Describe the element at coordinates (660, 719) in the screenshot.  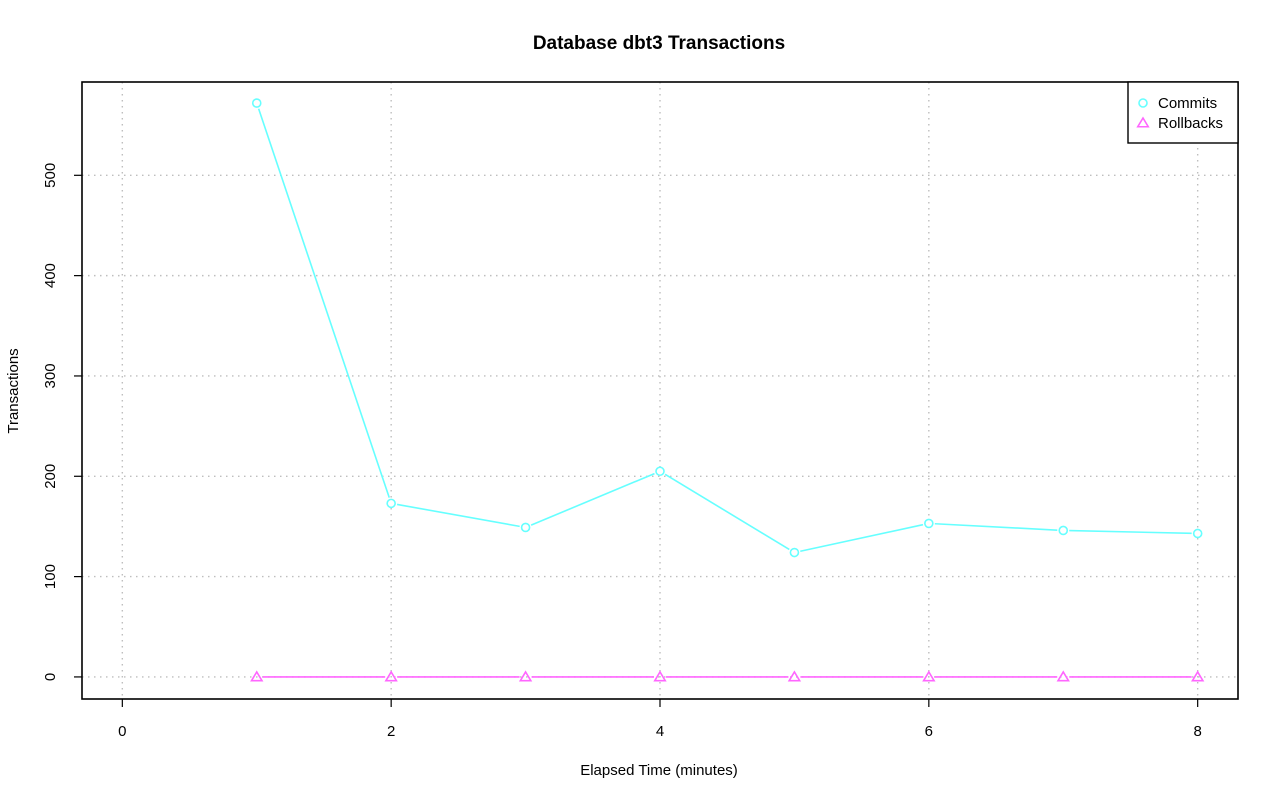
I see `x-axis: 0 2 4 6 8` at that location.